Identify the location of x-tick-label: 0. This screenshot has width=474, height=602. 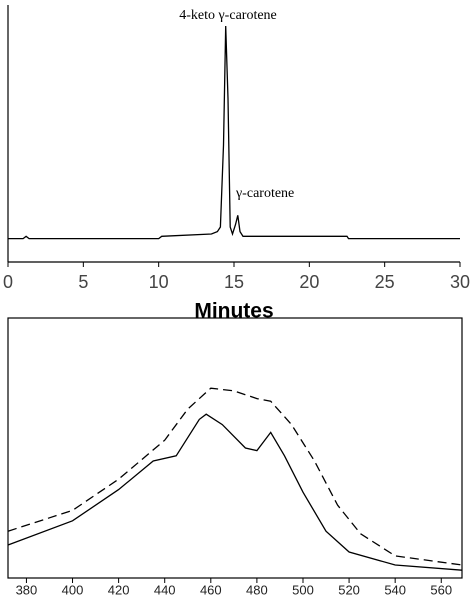
(8, 282).